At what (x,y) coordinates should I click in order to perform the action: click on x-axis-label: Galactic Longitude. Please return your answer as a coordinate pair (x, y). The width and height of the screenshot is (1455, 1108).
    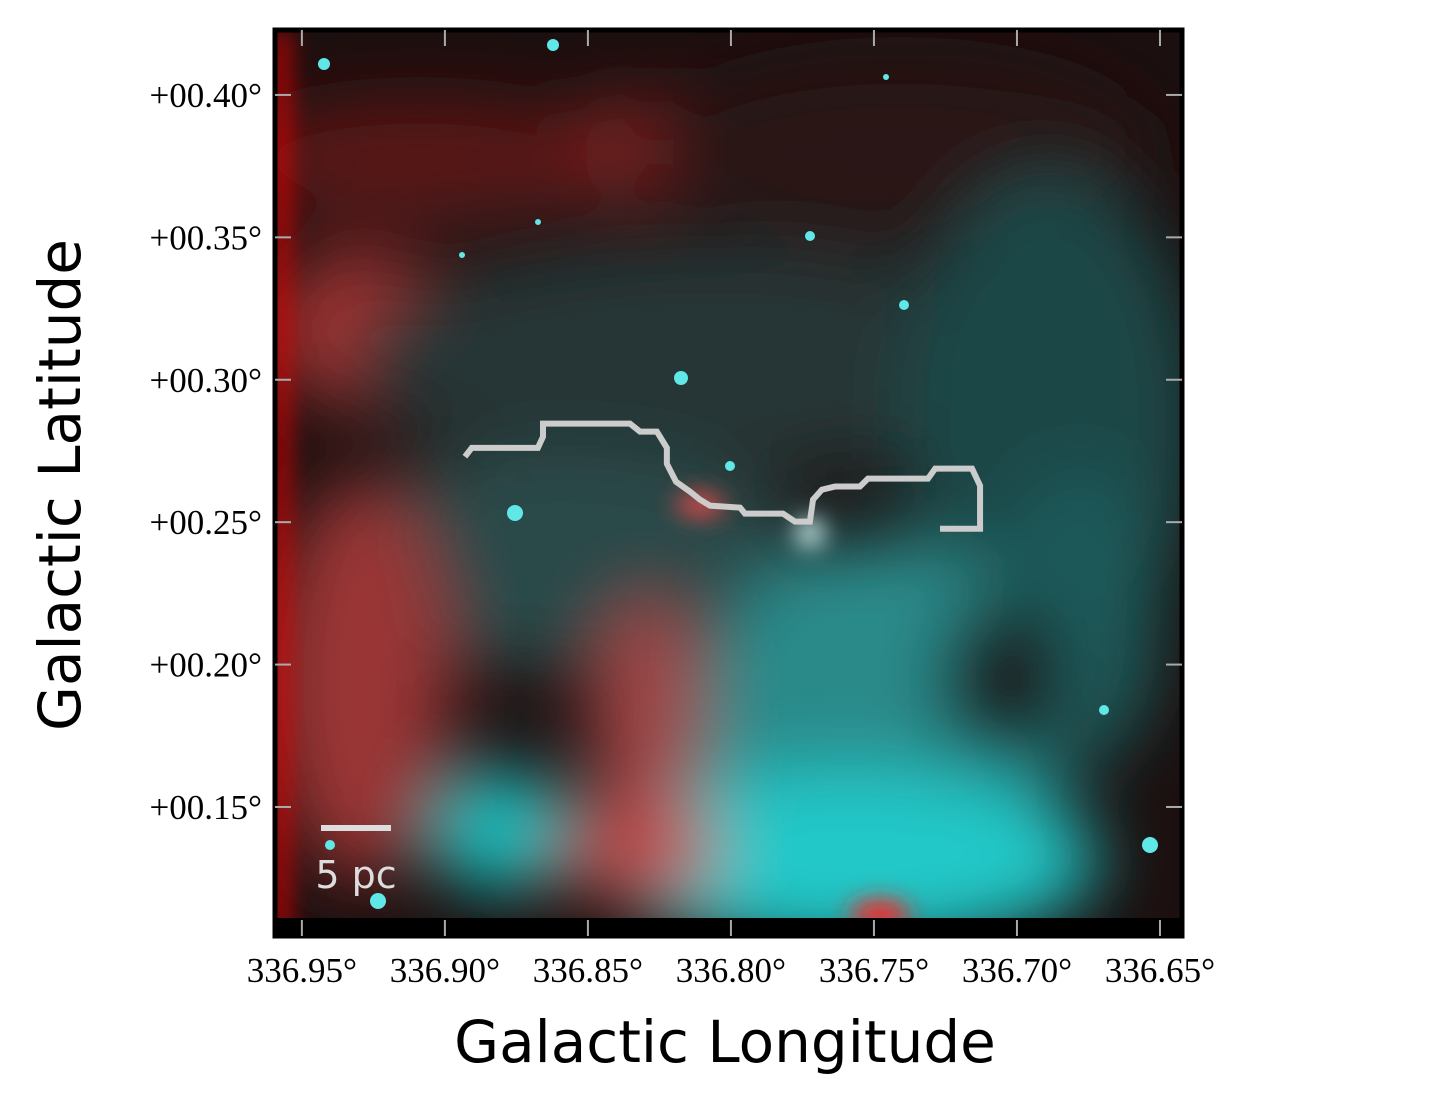
    Looking at the image, I should click on (725, 1042).